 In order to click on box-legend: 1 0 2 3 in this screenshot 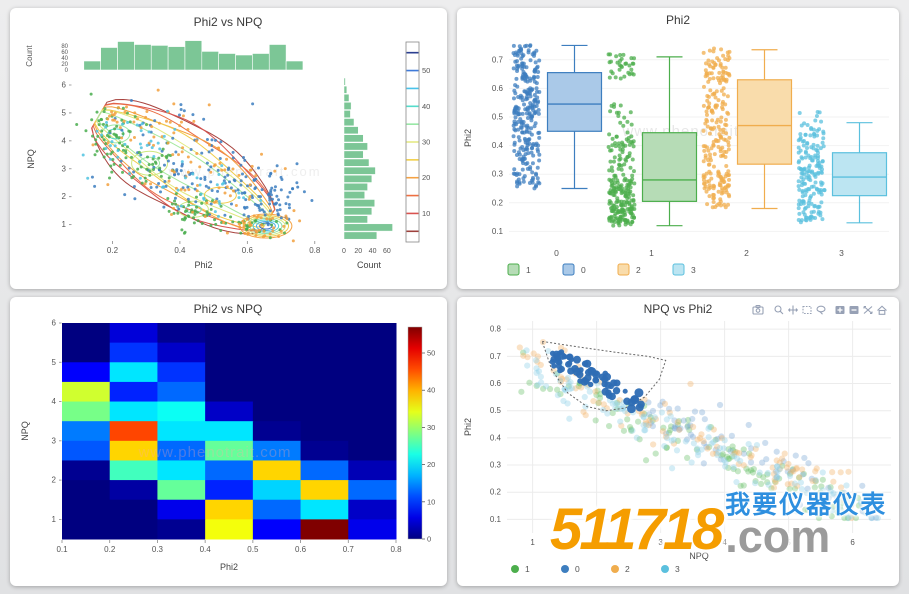, I will do `click(601, 269)`.